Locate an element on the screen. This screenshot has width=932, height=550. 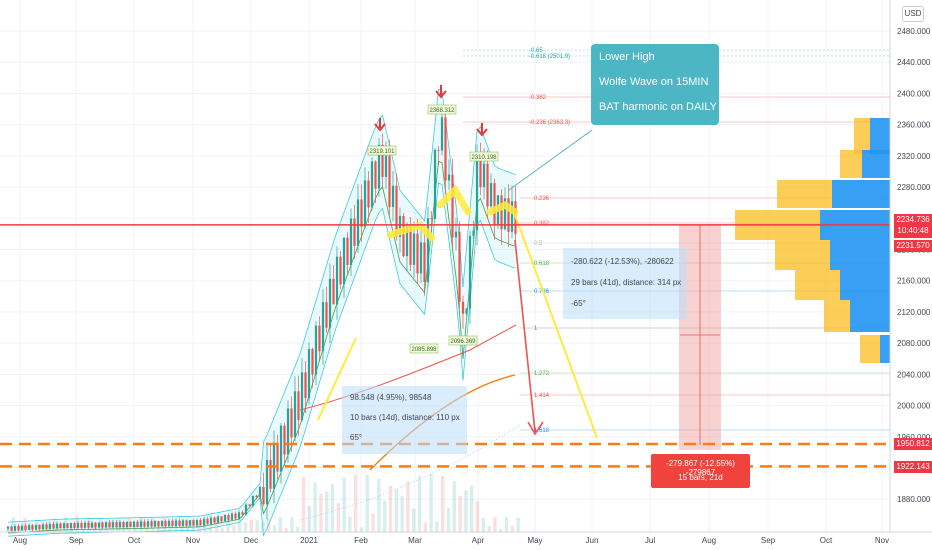
fib-label: 1.414 is located at coordinates (542, 396).